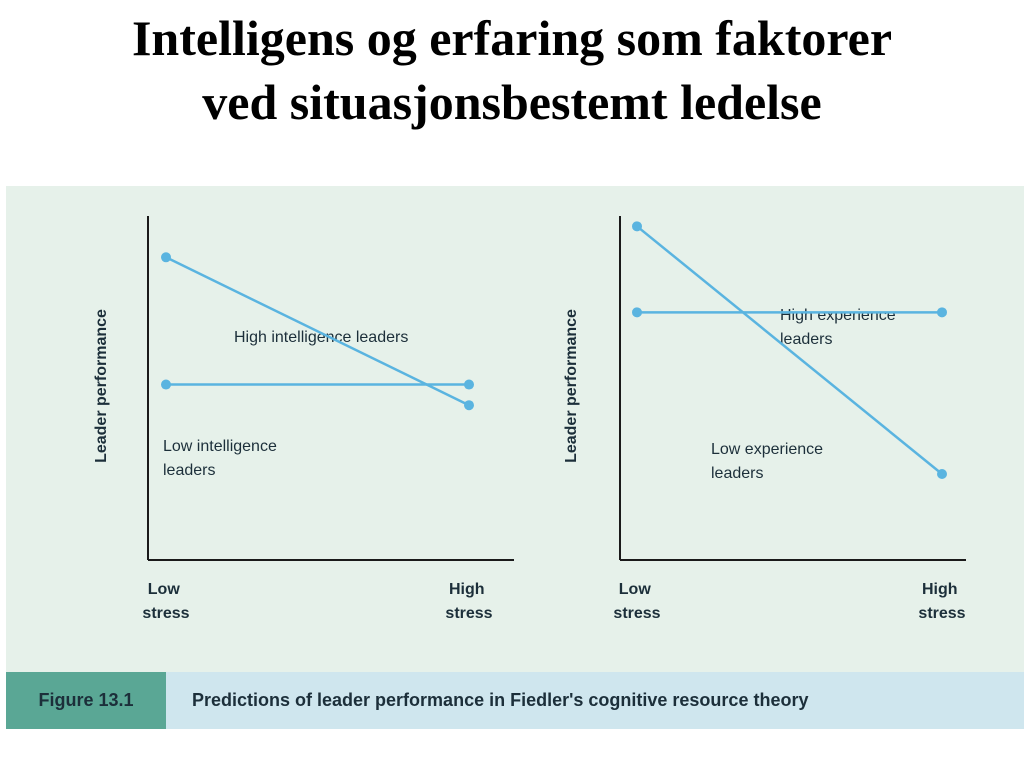 This screenshot has width=1024, height=768. Describe the element at coordinates (164, 589) in the screenshot. I see `chart-left-xtick-0-line-1: Low` at that location.